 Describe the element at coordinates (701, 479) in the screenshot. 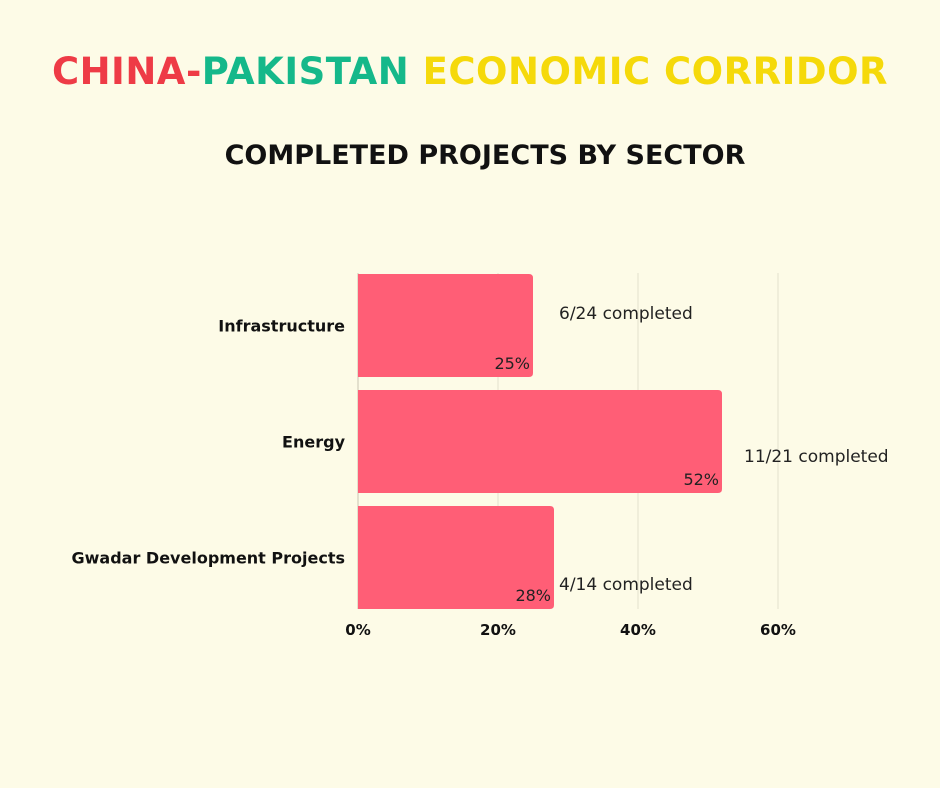

I see `value-label: 52%` at that location.